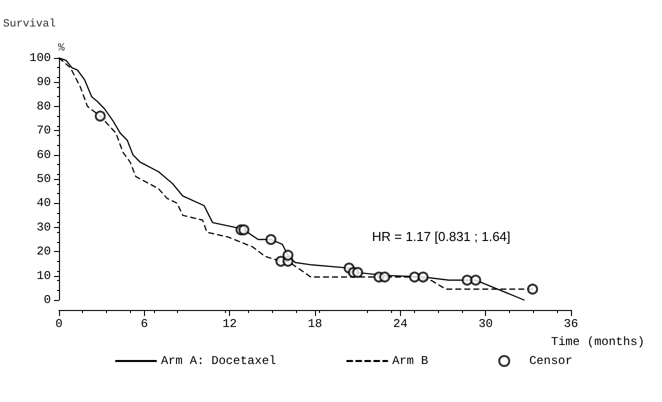 The height and width of the screenshot is (402, 662). Describe the element at coordinates (59, 324) in the screenshot. I see `x-tick-label: 0` at that location.